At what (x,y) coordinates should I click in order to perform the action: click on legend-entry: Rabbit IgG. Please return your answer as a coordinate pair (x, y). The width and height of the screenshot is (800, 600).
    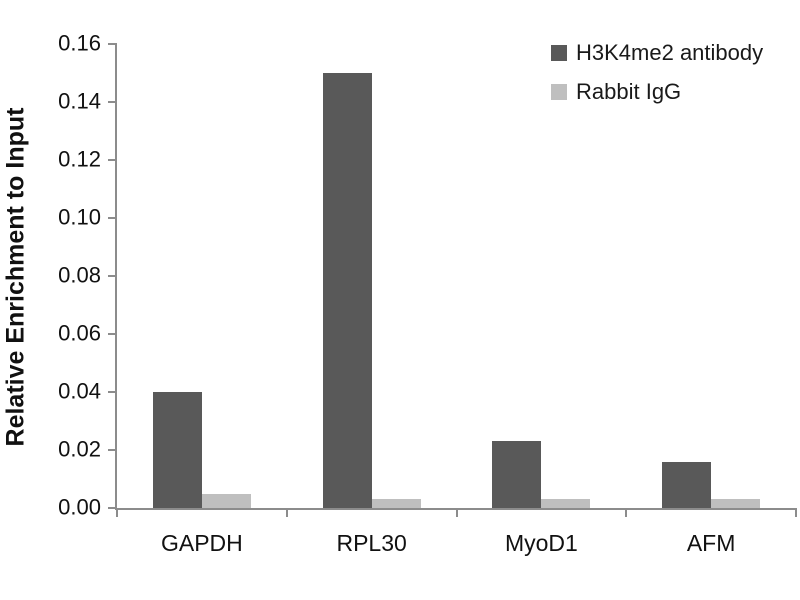
    Looking at the image, I should click on (657, 92).